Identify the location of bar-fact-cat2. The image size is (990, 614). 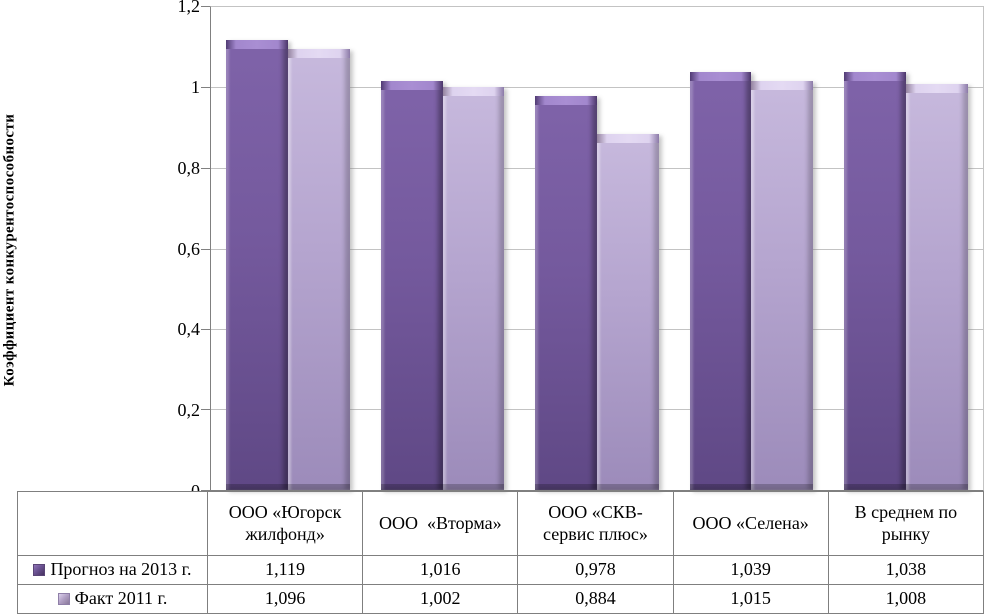
(473, 288).